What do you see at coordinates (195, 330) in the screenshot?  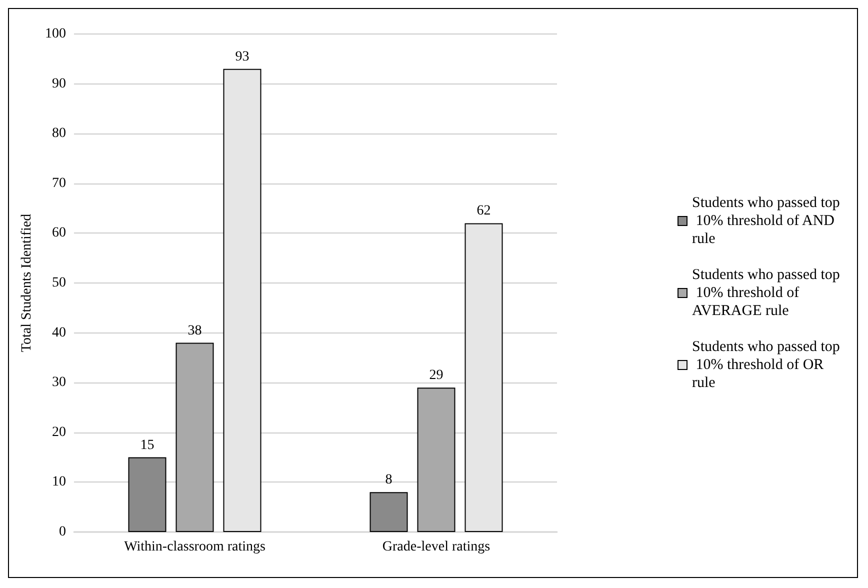 I see `data-label: 38` at bounding box center [195, 330].